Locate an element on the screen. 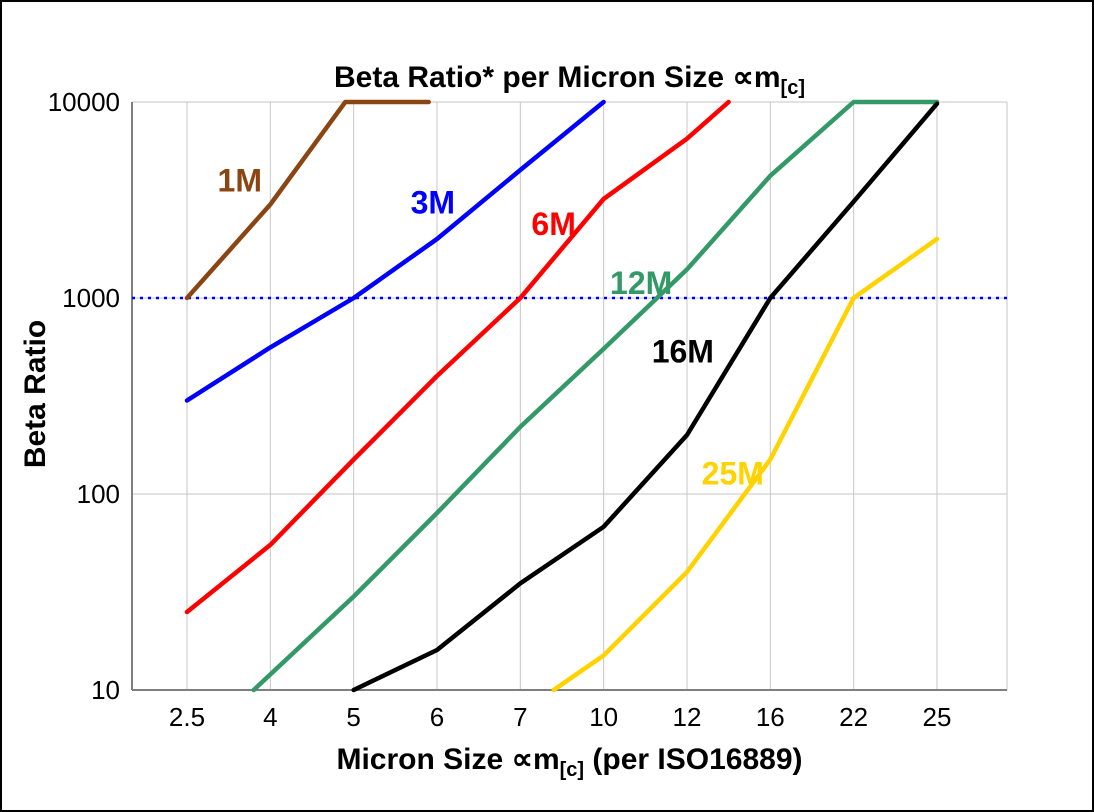 This screenshot has height=812, width=1094. series-label-1M: 1M is located at coordinates (240, 180).